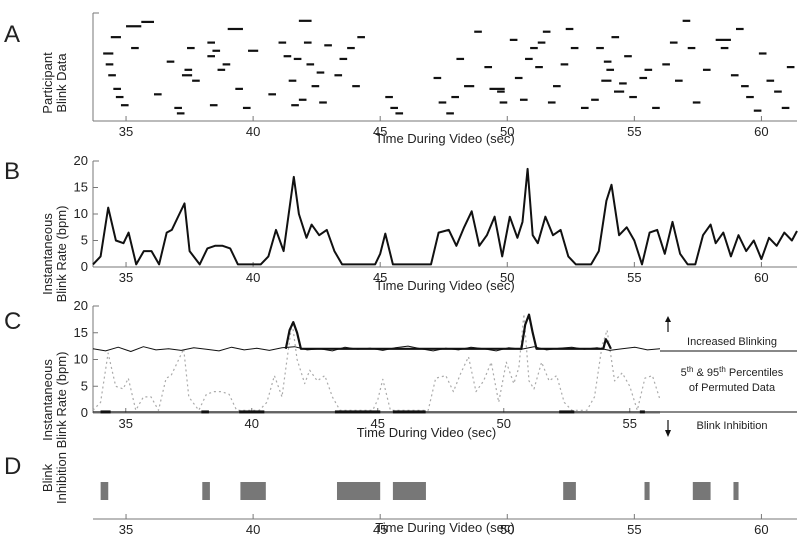  Describe the element at coordinates (12, 34) in the screenshot. I see `panel-letter: A` at that location.